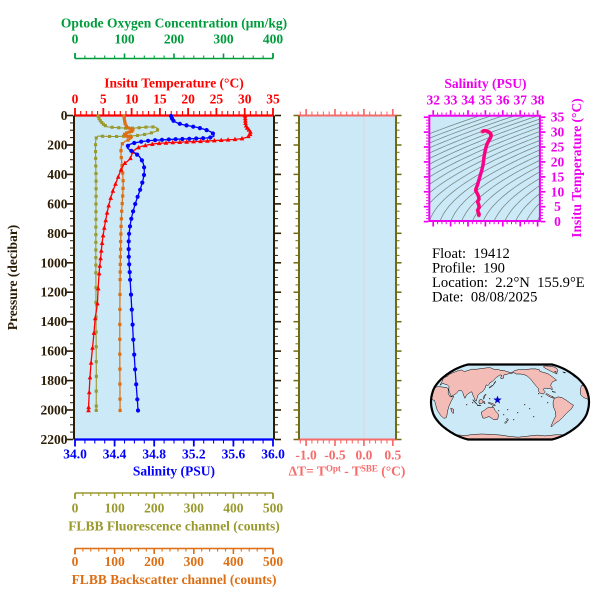 This screenshot has height=610, width=609. I want to click on svg-text: 34, so click(468, 100).